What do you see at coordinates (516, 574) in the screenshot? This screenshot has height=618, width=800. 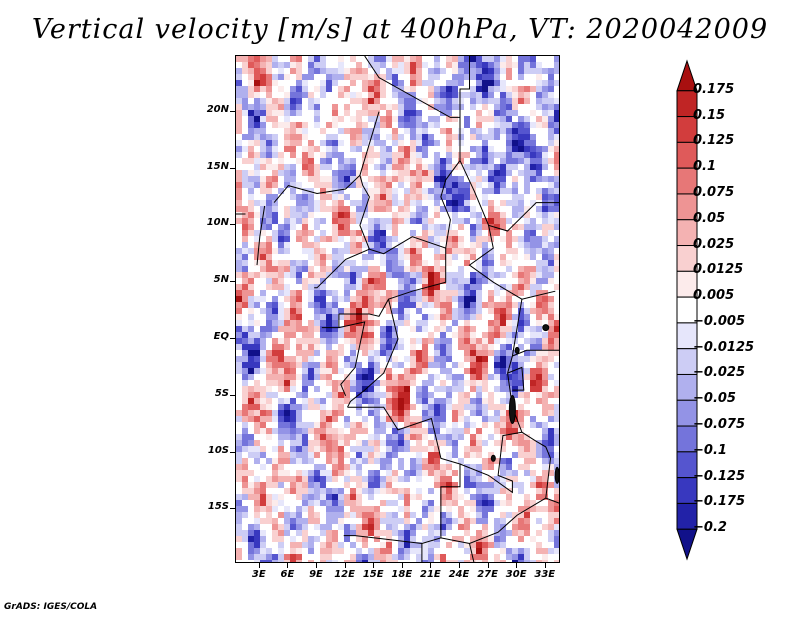 I see `lon-tick-label: 30E` at bounding box center [516, 574].